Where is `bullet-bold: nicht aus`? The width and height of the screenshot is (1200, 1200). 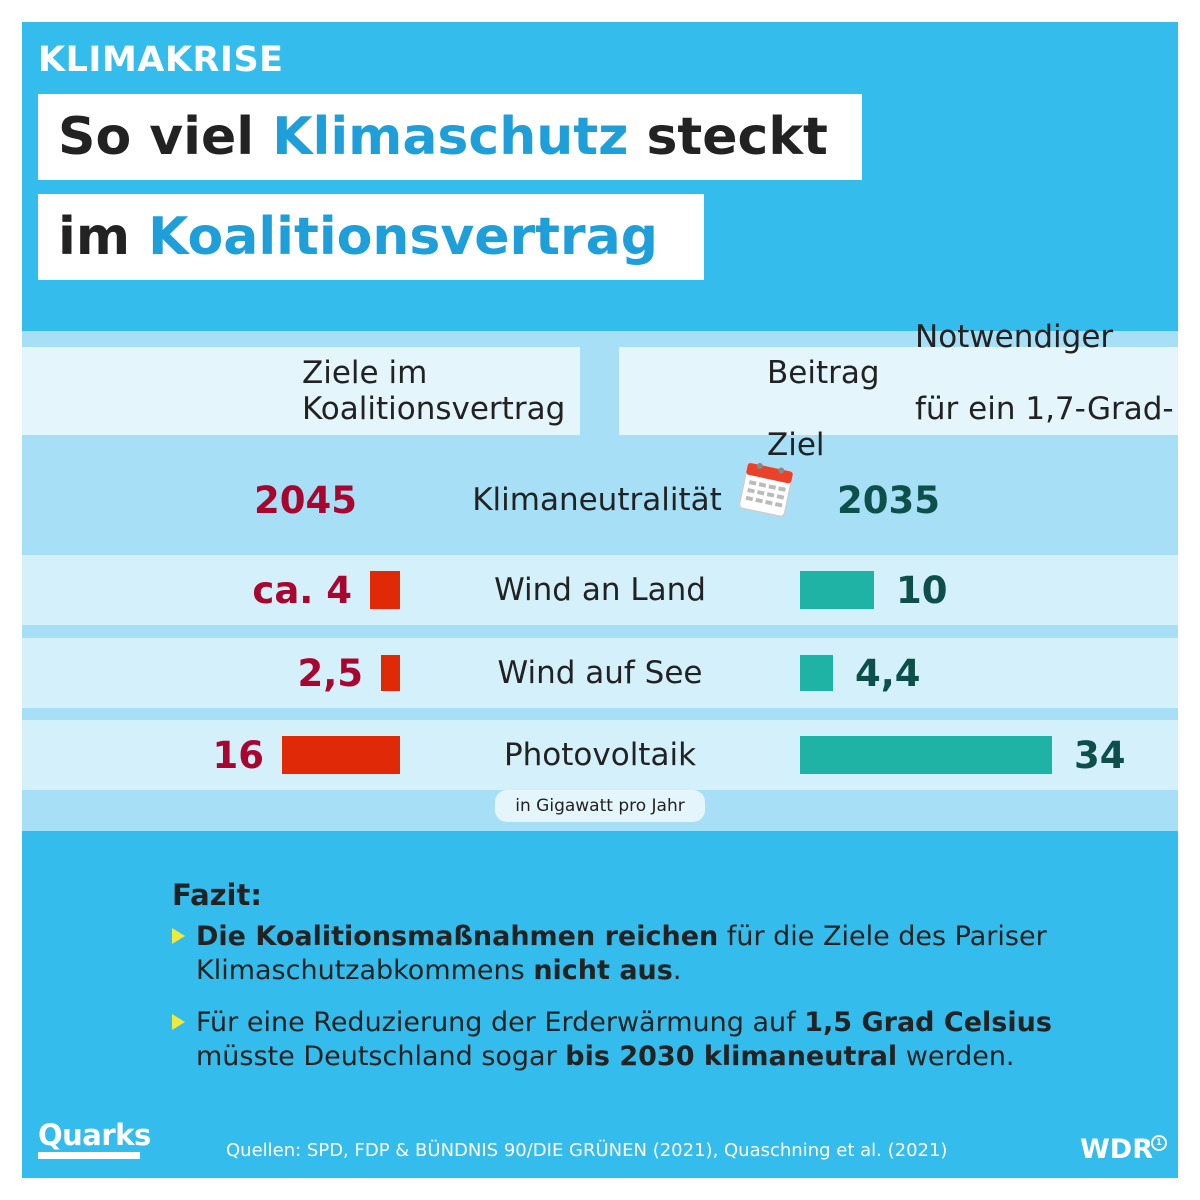
bullet-bold: nicht aus is located at coordinates (603, 970).